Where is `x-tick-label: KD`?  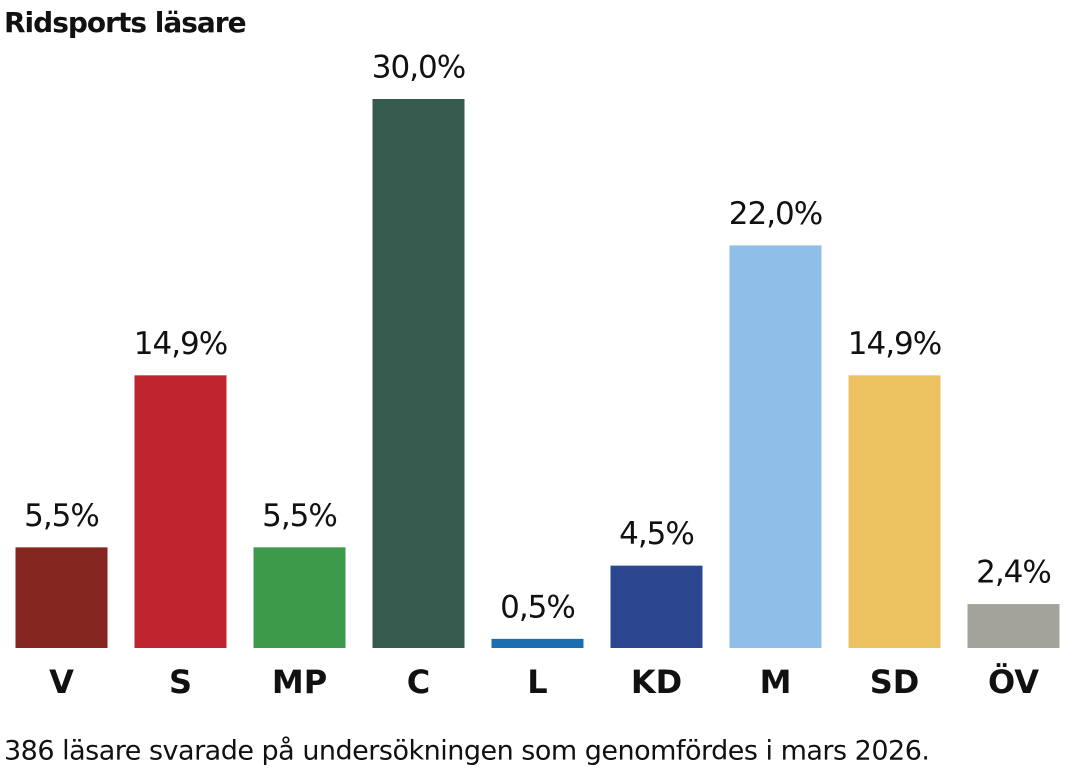
x-tick-label: KD is located at coordinates (656, 682).